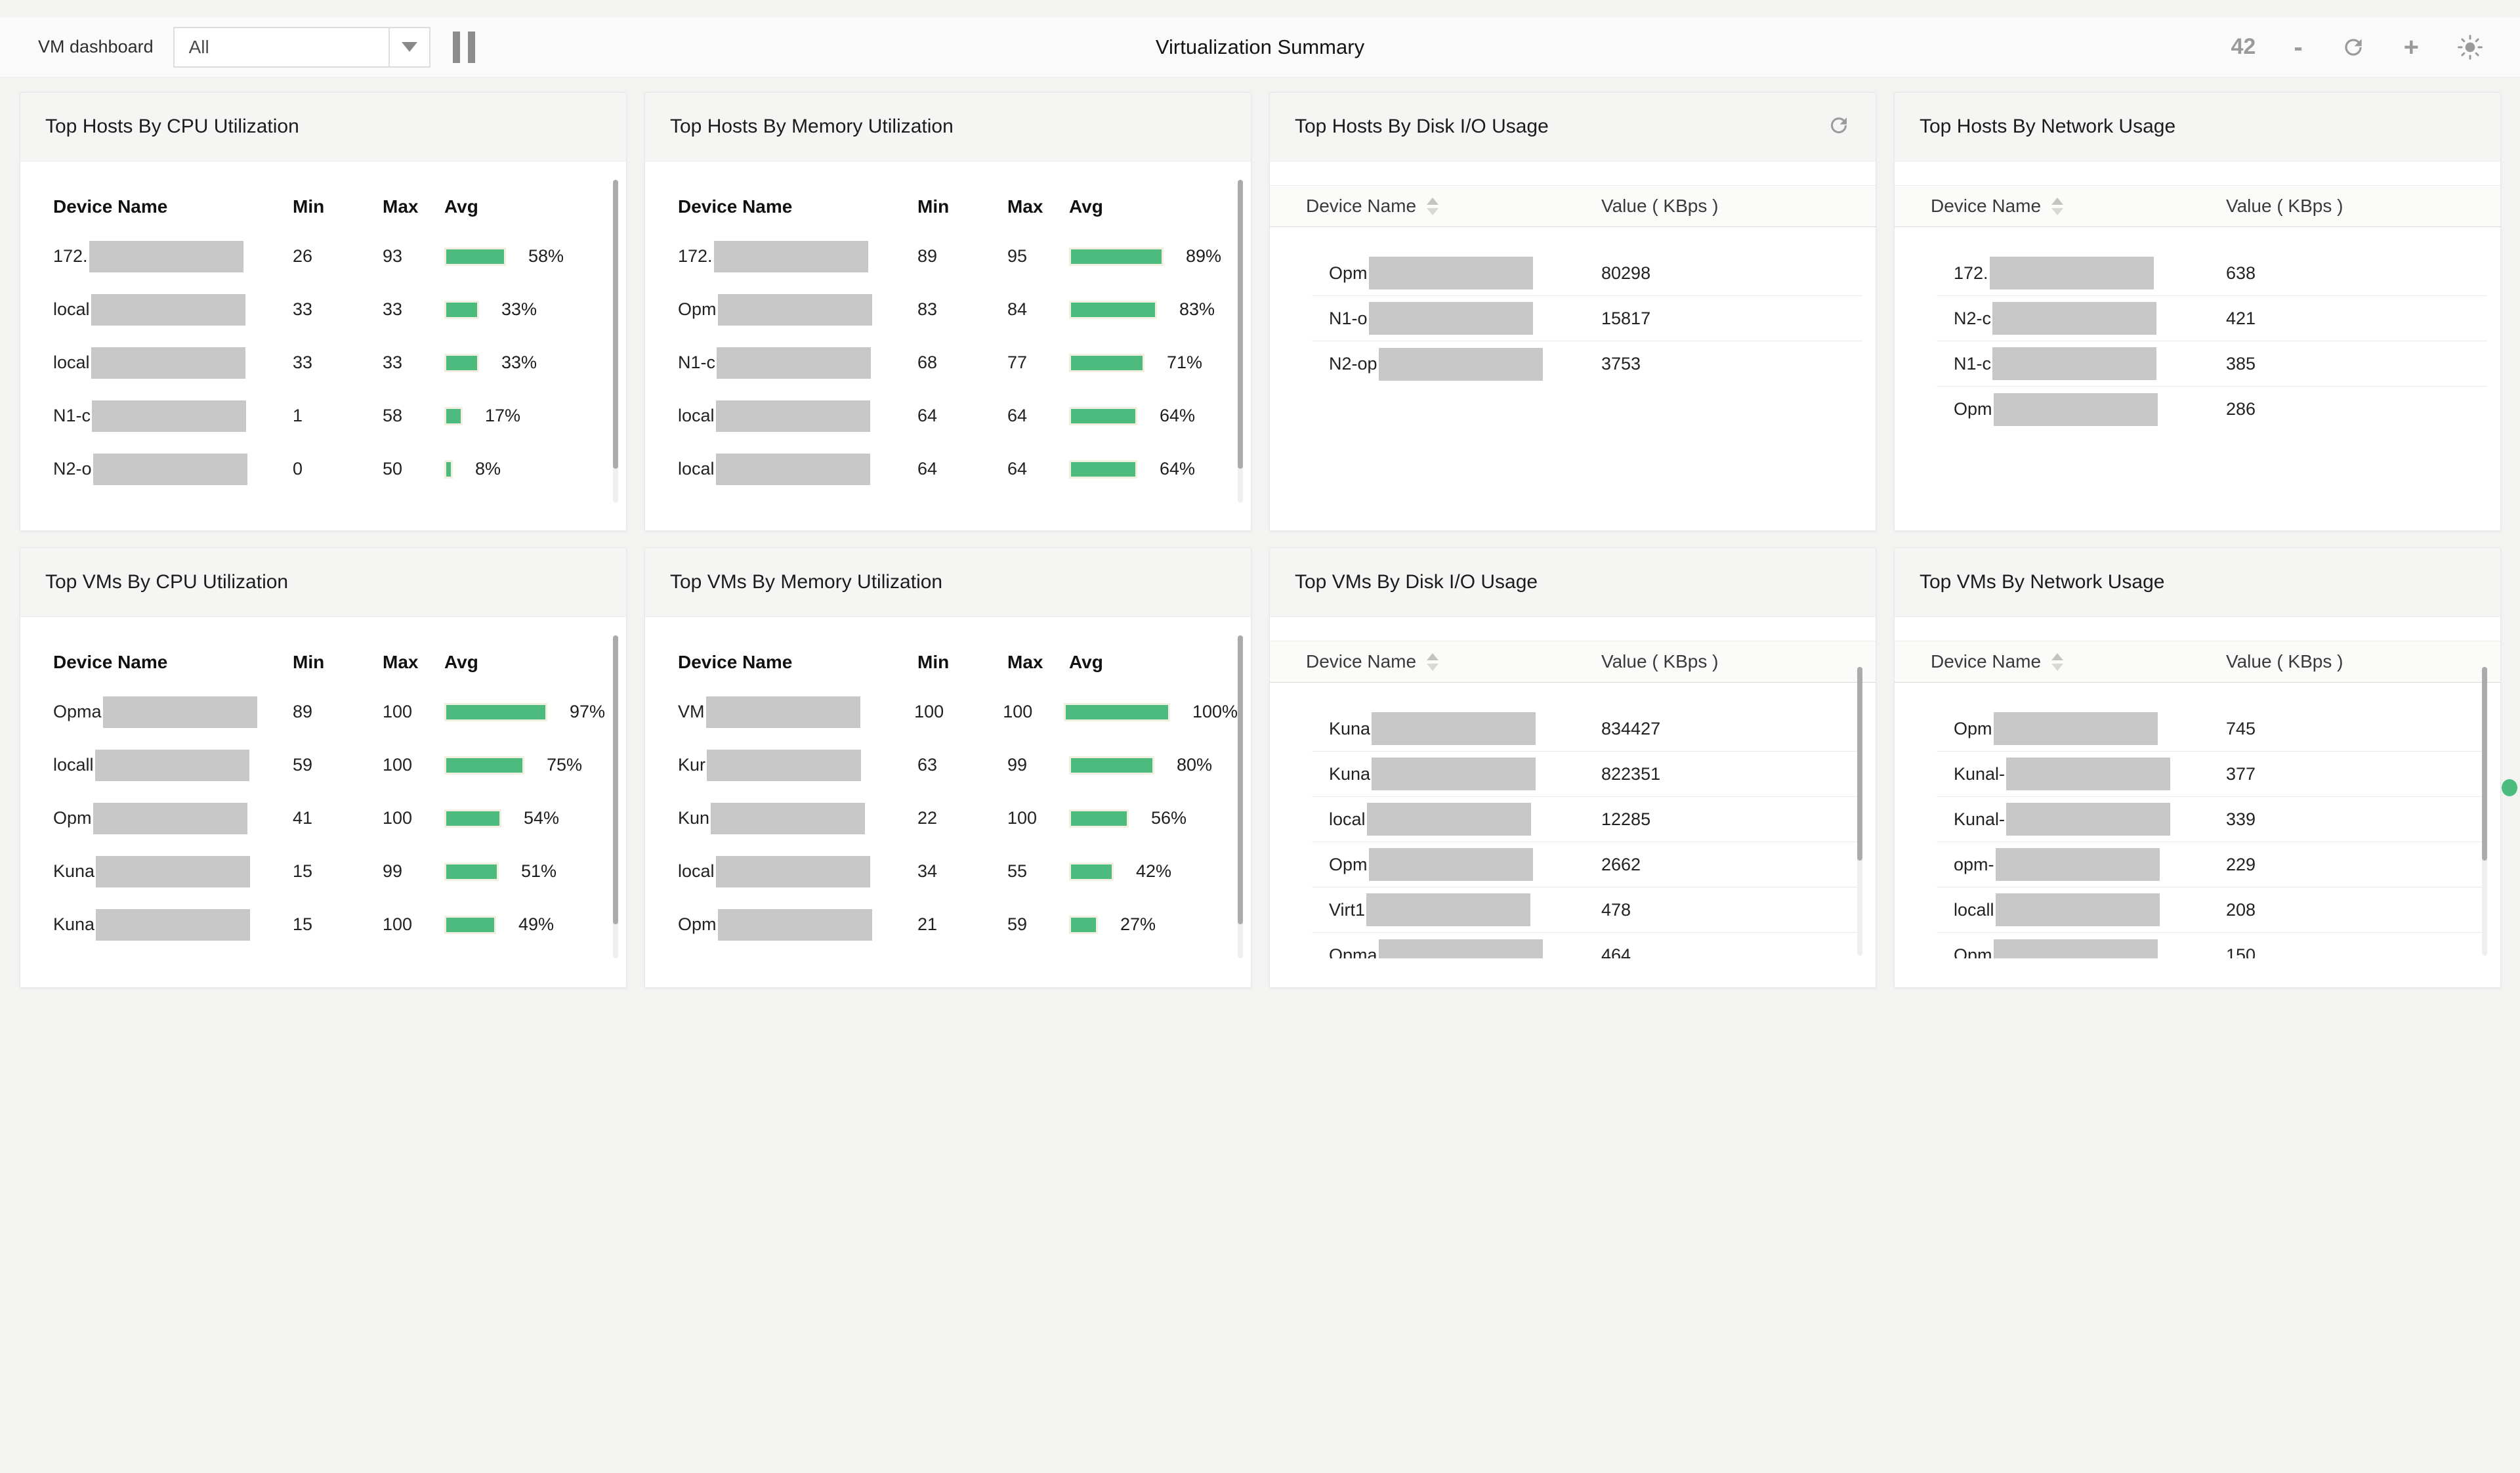  What do you see at coordinates (2470, 47) in the screenshot?
I see `brightness-button` at bounding box center [2470, 47].